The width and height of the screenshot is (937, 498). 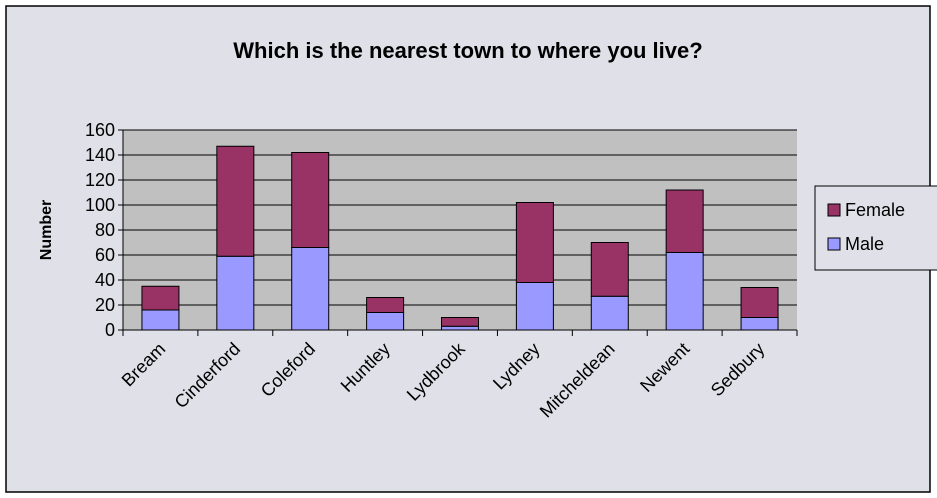 What do you see at coordinates (100, 205) in the screenshot?
I see `y-tick-label: 100` at bounding box center [100, 205].